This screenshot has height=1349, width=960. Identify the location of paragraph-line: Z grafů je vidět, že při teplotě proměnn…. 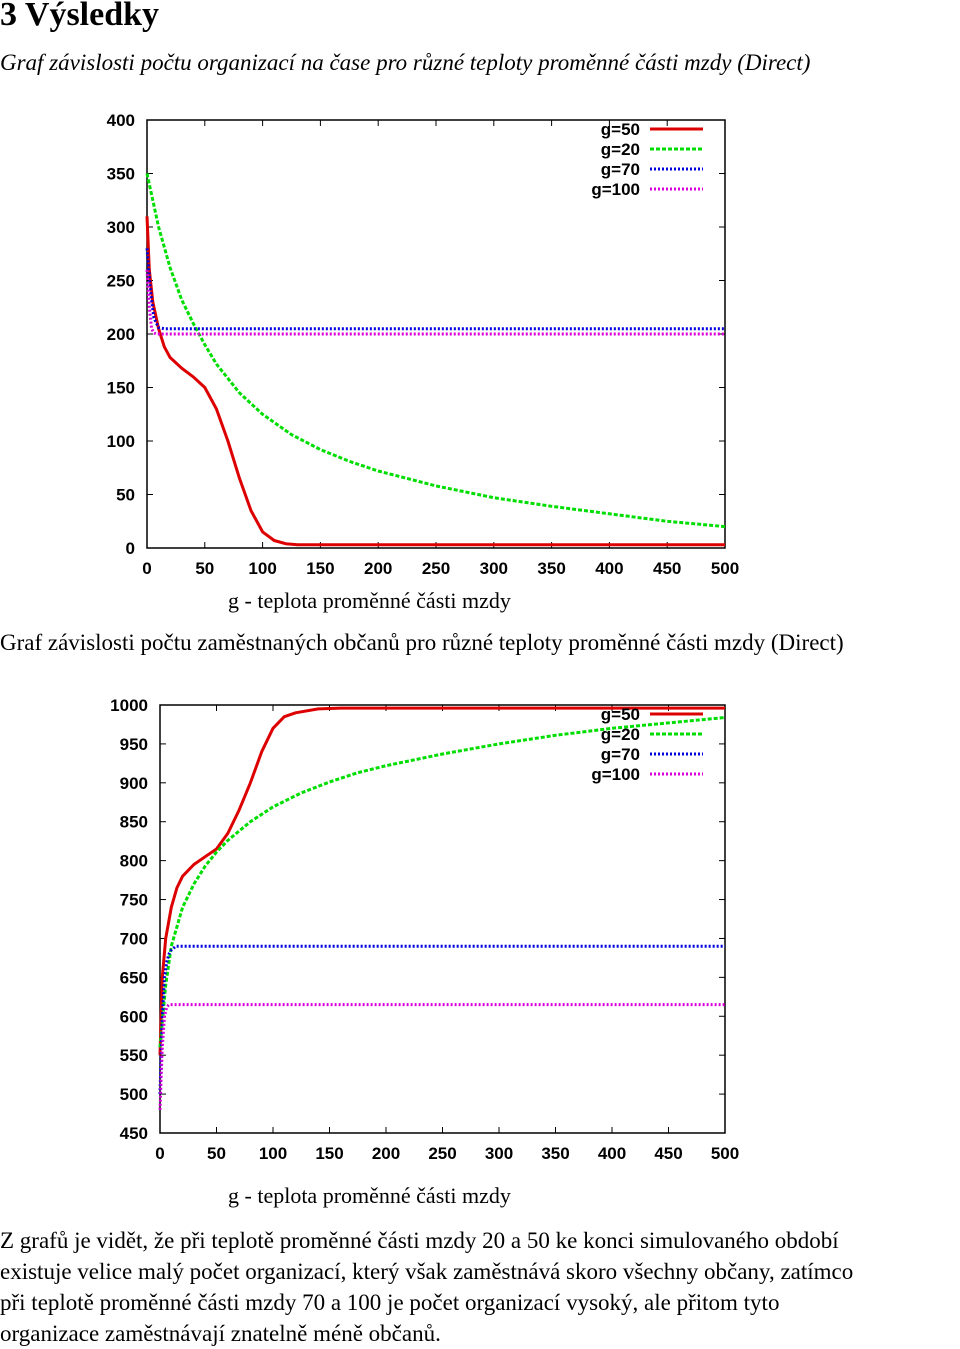
(419, 1240).